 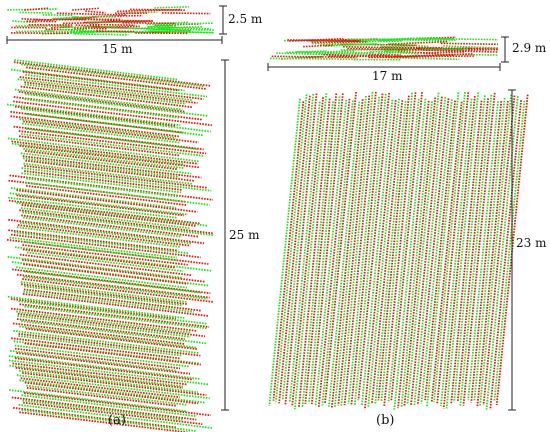 I want to click on panel-a-length-label: 25 m, so click(x=244, y=235).